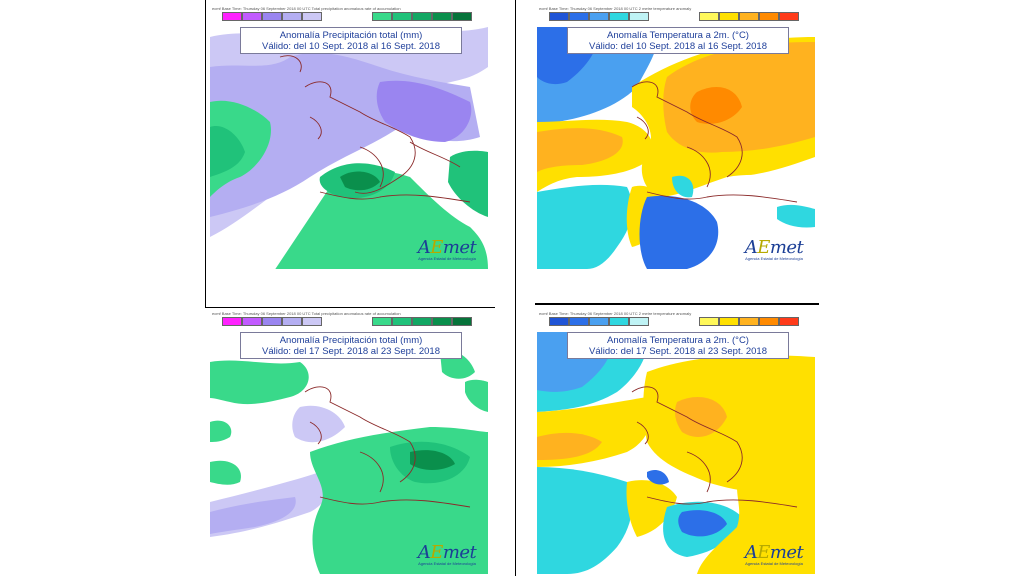 The width and height of the screenshot is (1024, 576). Describe the element at coordinates (205, 153) in the screenshot. I see `frame-left-border` at that location.